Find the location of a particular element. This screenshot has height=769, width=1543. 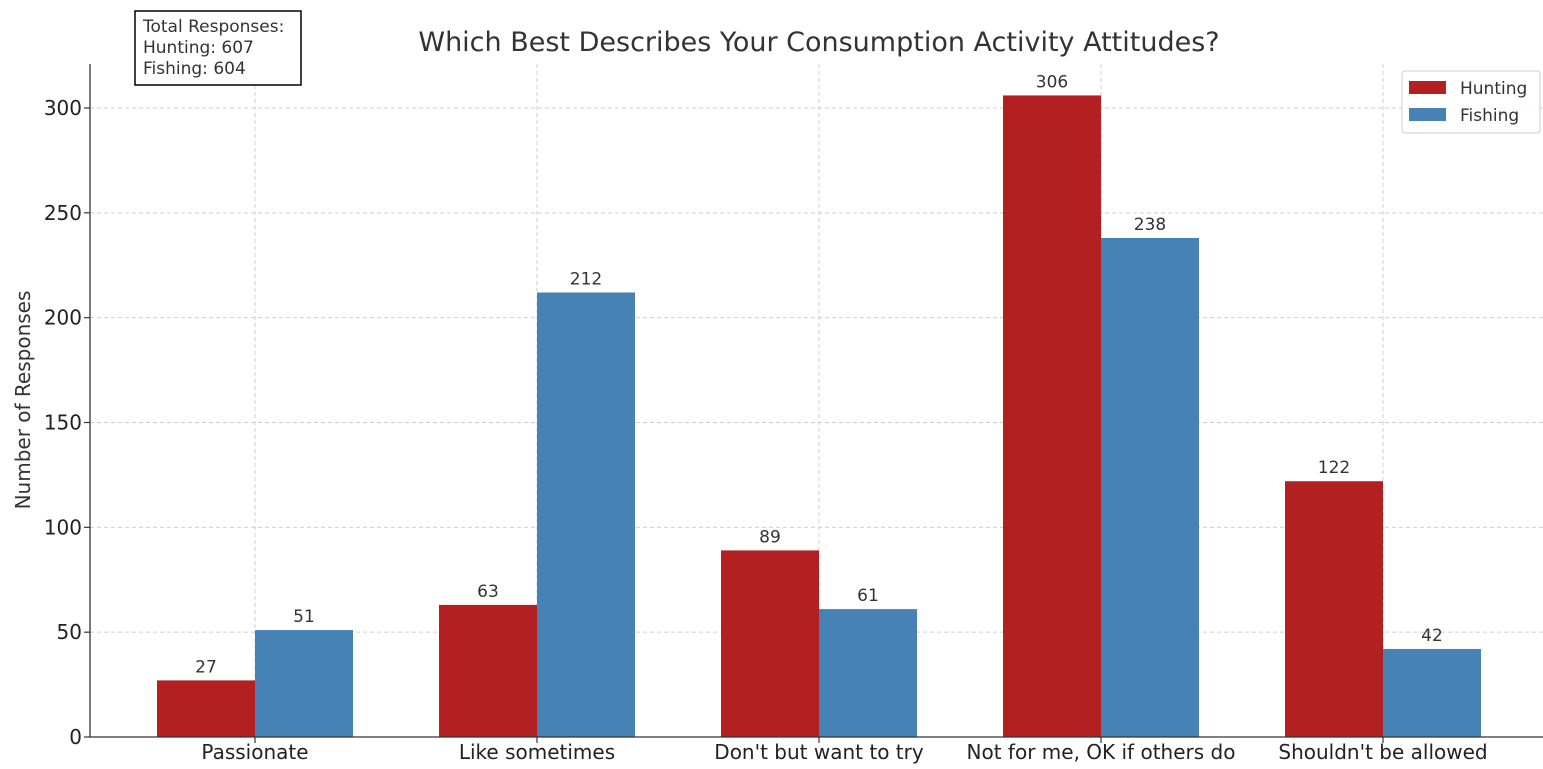

value-label-fishing-like-sometimes: 212 is located at coordinates (586, 280).